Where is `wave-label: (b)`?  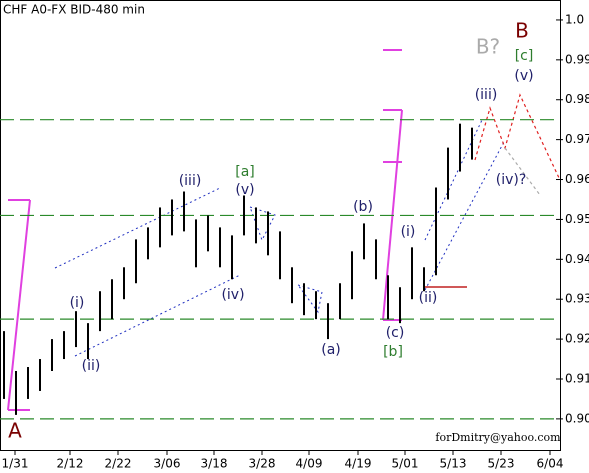 wave-label: (b) is located at coordinates (363, 207).